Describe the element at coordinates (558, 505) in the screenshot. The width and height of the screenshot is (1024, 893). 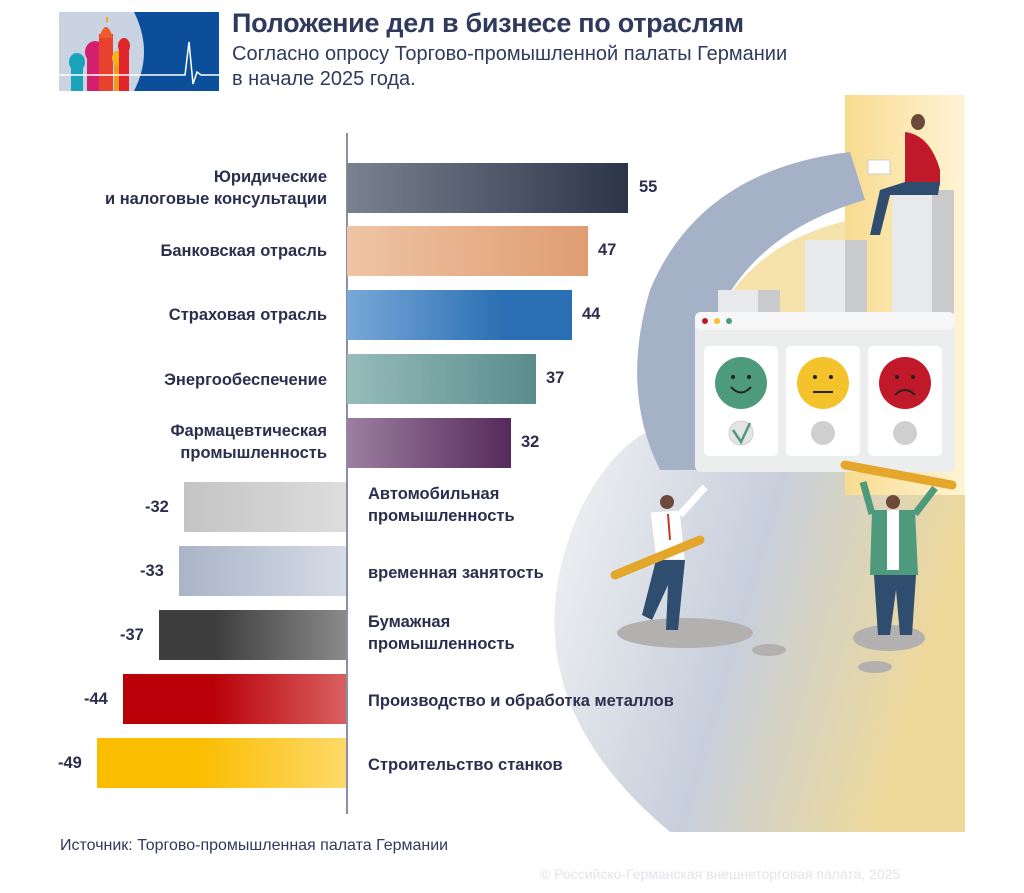
I see `category-label: Автомобильная промышленность` at that location.